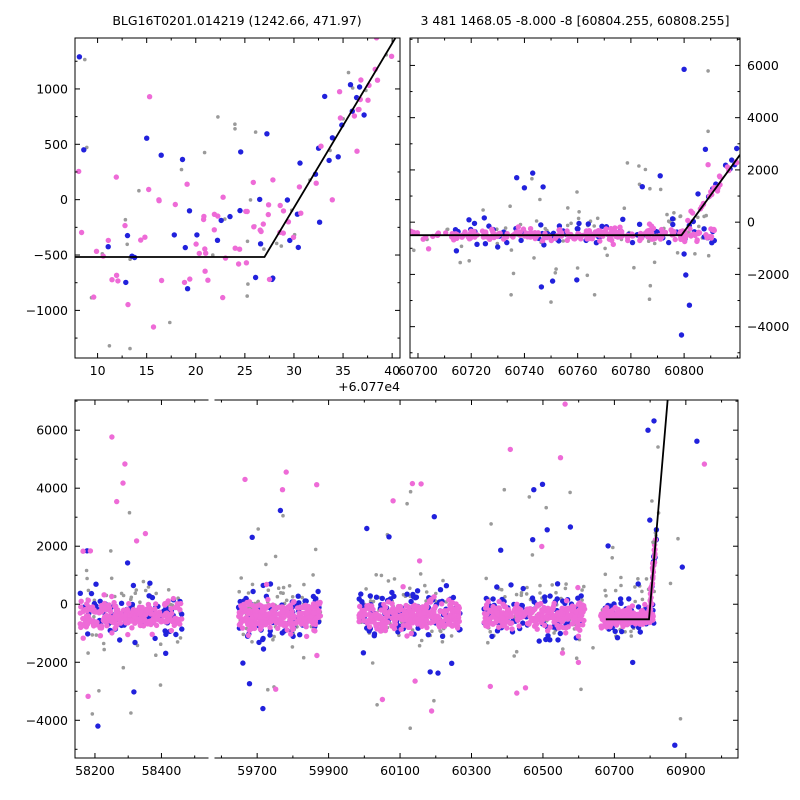  Describe the element at coordinates (257, 770) in the screenshot. I see `x-tick-label: 59700` at that location.